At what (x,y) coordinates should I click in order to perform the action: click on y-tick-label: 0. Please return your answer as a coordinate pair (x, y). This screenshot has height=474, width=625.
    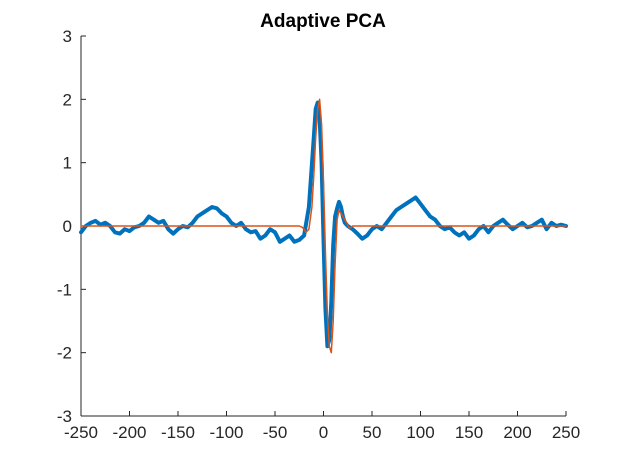
    Looking at the image, I should click on (67, 226).